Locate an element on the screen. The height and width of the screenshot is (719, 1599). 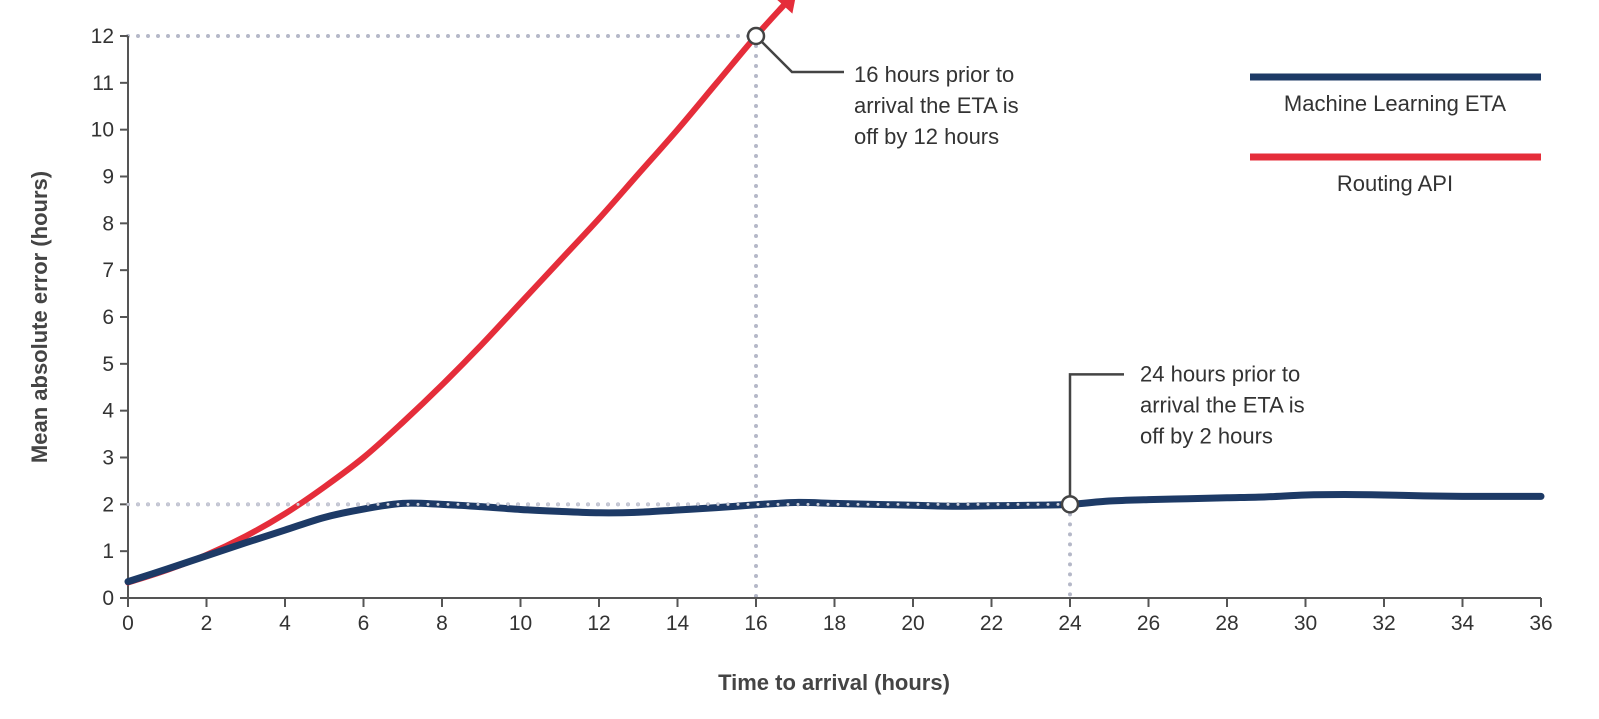
legend-label-ml: Machine Learning ETA is located at coordinates (1395, 103).